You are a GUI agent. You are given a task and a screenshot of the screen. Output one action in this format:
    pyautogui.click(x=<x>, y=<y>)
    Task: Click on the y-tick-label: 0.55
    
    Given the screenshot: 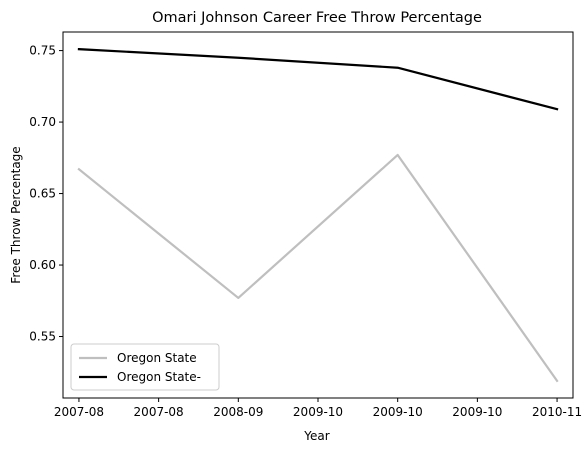 What is the action you would take?
    pyautogui.click(x=42, y=337)
    